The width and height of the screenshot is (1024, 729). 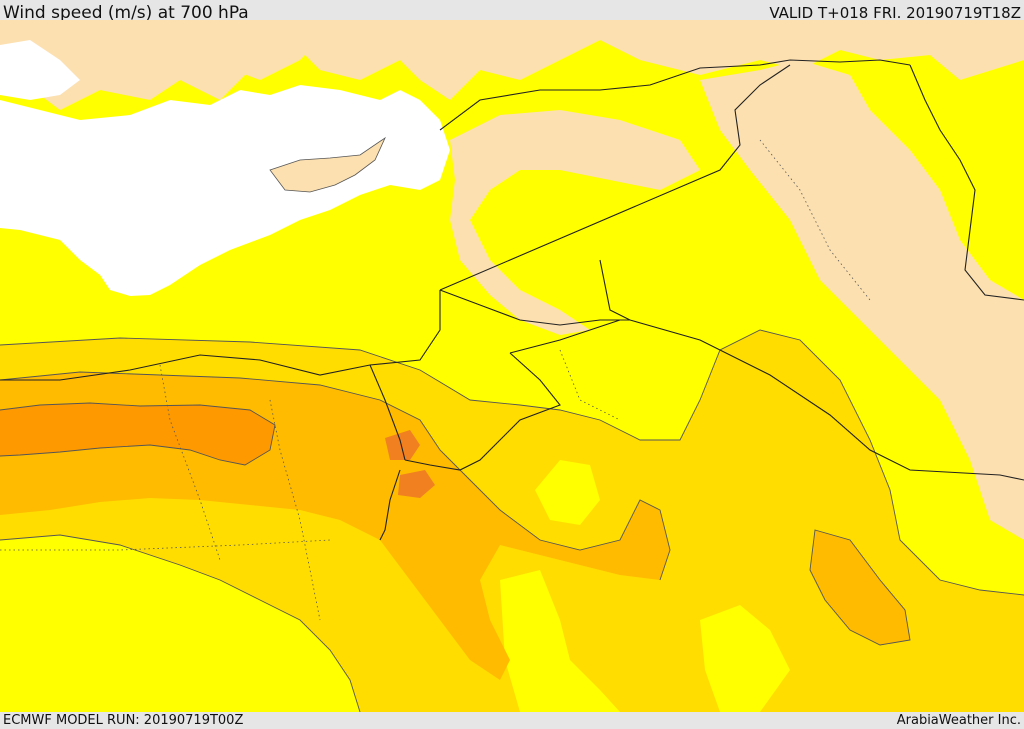 What do you see at coordinates (180, 623) in the screenshot?
I see `wind-band-2-6-south` at bounding box center [180, 623].